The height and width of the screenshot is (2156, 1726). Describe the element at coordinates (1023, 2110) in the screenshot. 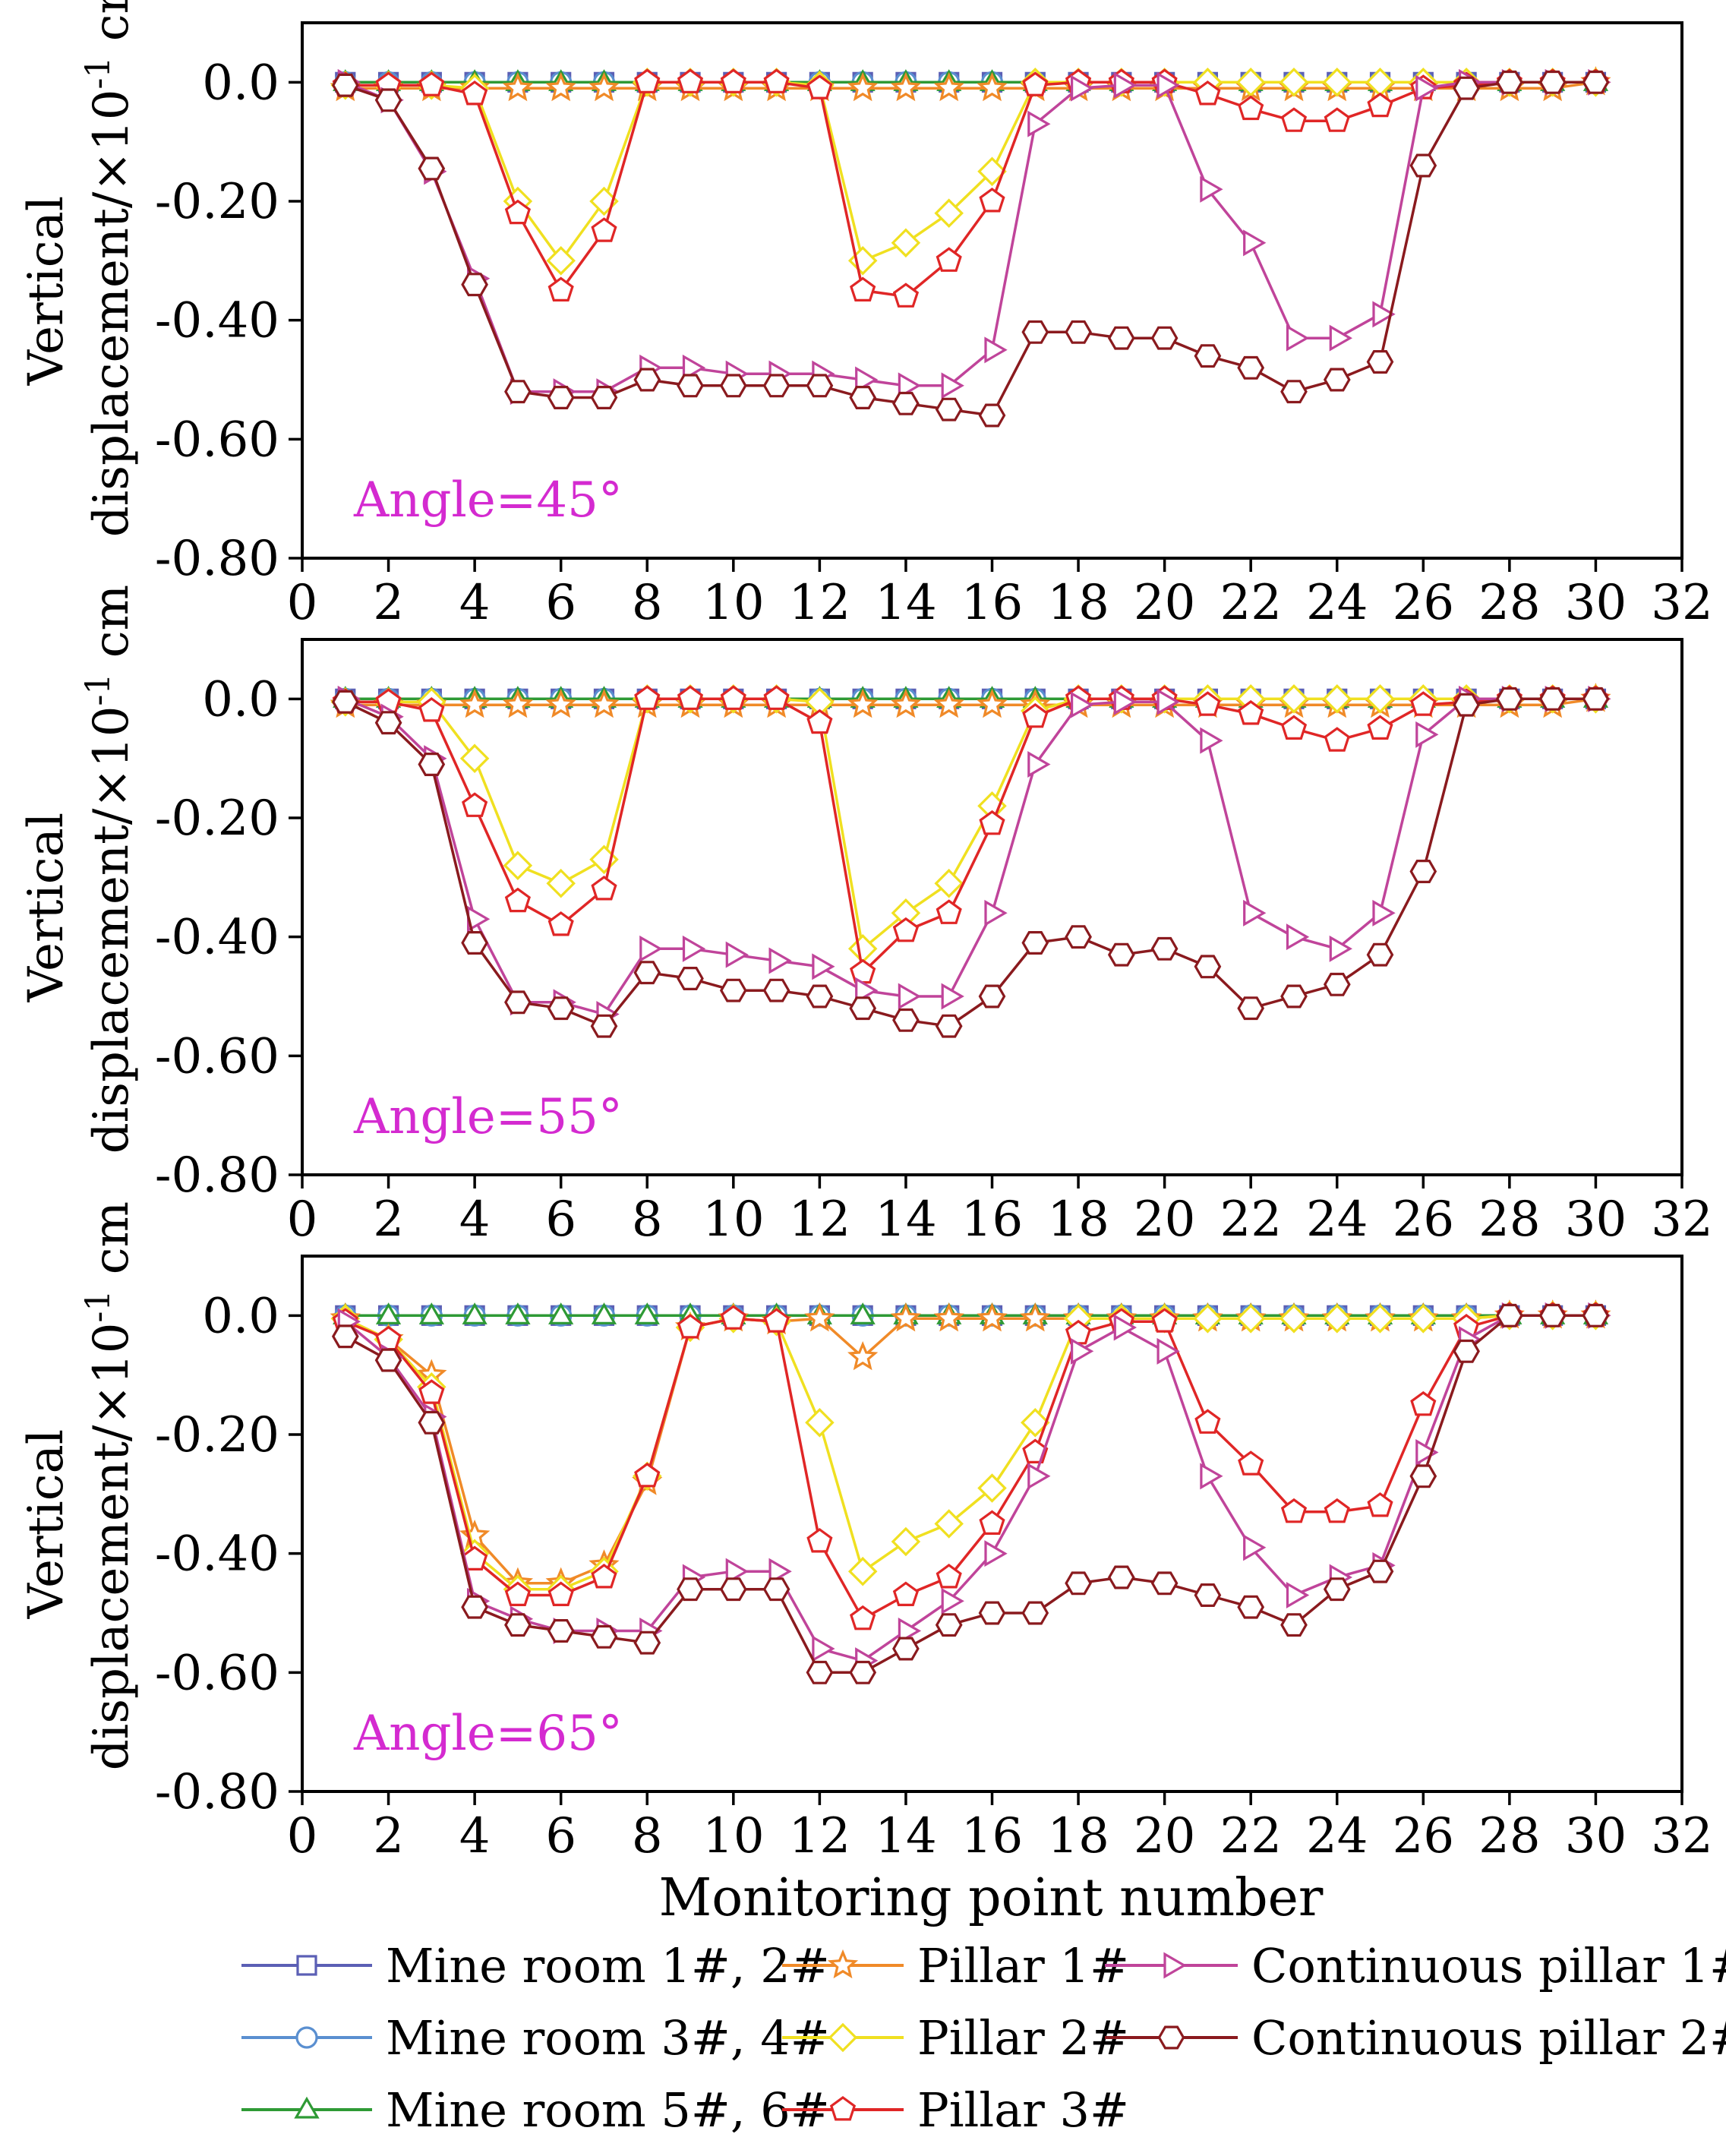

I see `legend-label: Pillar 3#` at that location.